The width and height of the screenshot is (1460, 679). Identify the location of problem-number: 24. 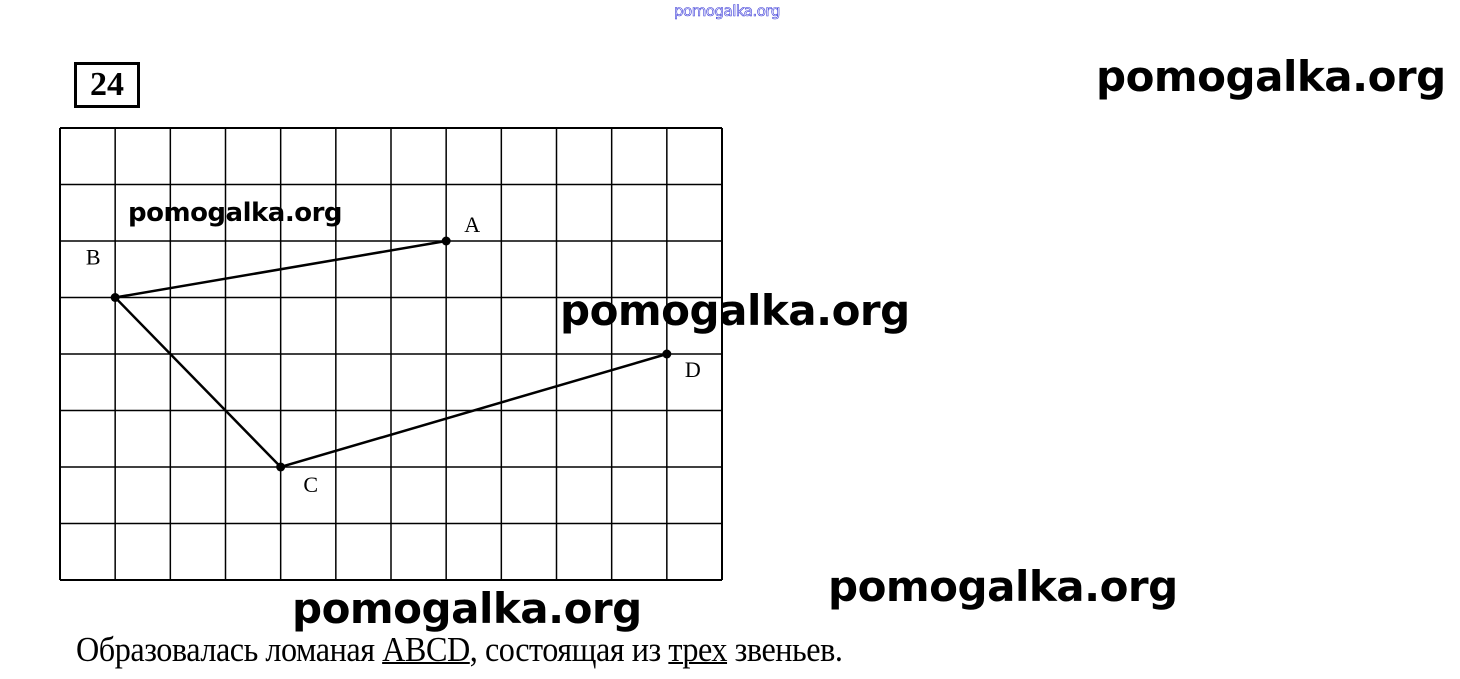
(107, 85).